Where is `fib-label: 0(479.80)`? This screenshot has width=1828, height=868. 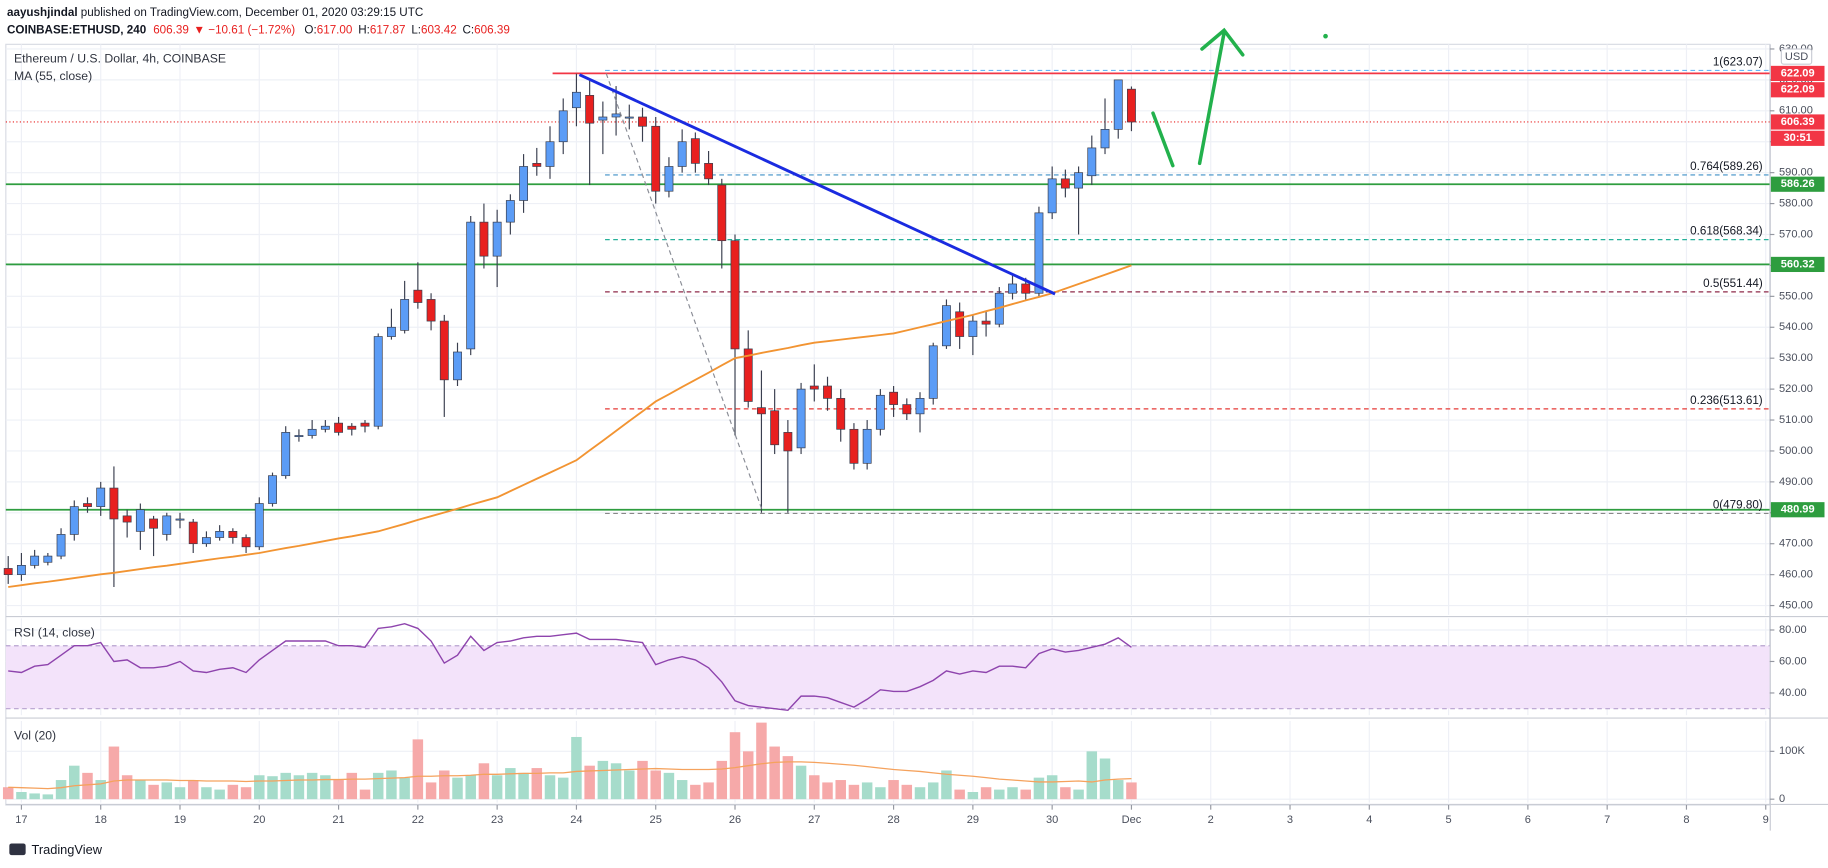 fib-label: 0(479.80) is located at coordinates (1738, 504).